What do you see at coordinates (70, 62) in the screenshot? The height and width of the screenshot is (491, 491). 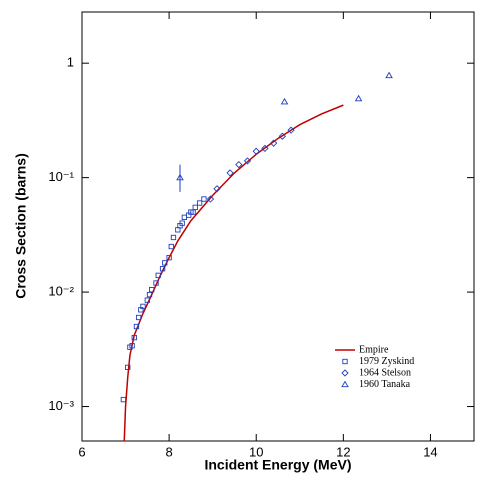 I see `y-tick-label: 1` at bounding box center [70, 62].